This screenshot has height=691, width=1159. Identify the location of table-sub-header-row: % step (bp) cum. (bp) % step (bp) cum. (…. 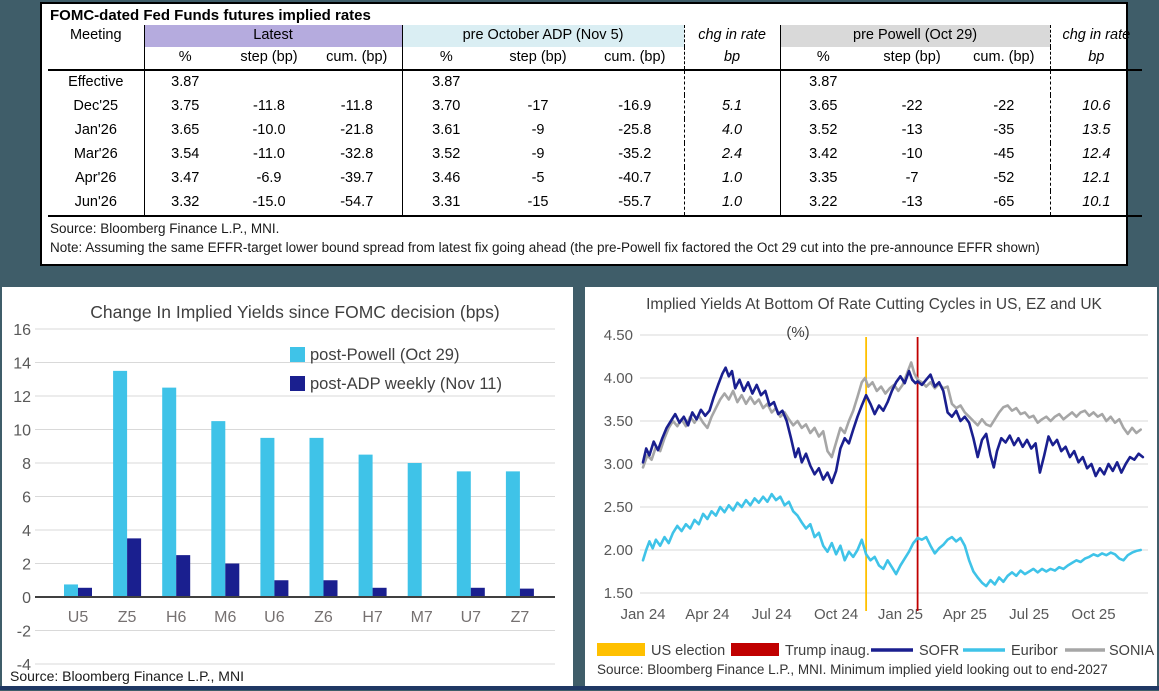
(595, 59).